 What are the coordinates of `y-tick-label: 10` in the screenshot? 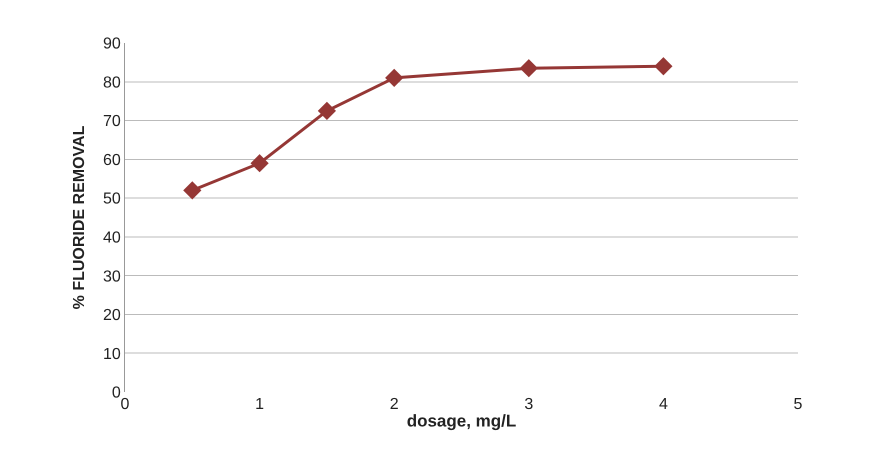 It's located at (112, 354).